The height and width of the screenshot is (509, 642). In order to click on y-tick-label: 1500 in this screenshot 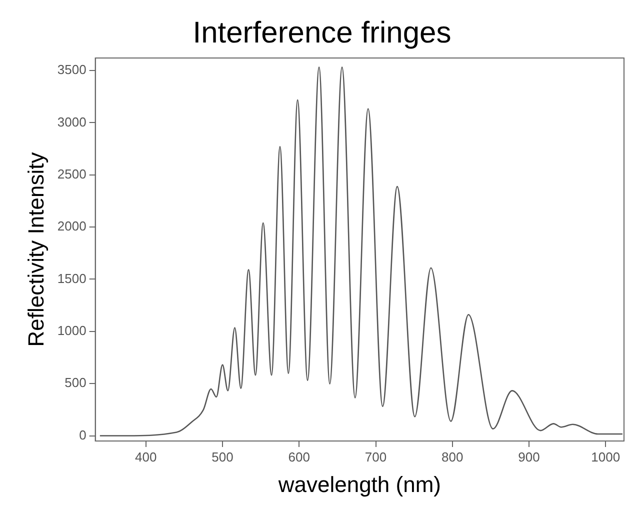, I will do `click(71, 278)`.